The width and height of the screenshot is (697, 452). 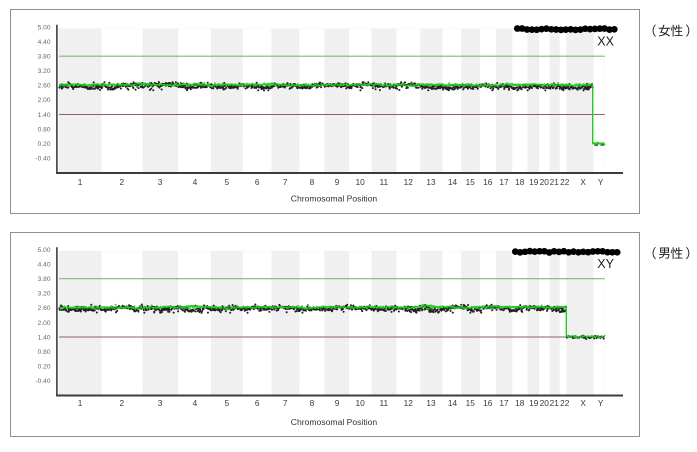 I want to click on svg-text: XX, so click(x=605, y=42).